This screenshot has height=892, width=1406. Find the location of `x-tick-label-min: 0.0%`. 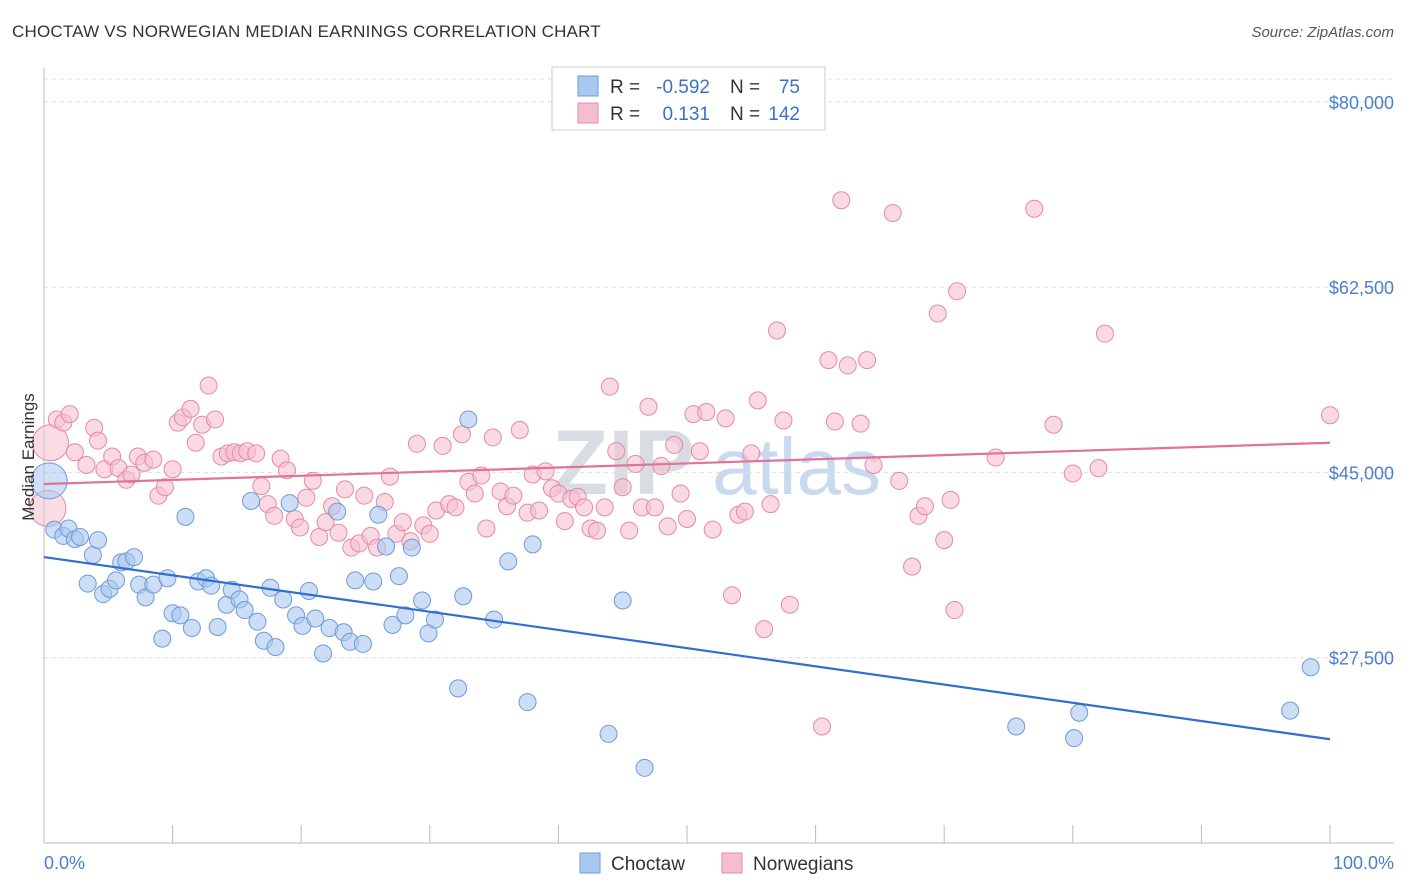

x-tick-label-min: 0.0% is located at coordinates (64, 863).